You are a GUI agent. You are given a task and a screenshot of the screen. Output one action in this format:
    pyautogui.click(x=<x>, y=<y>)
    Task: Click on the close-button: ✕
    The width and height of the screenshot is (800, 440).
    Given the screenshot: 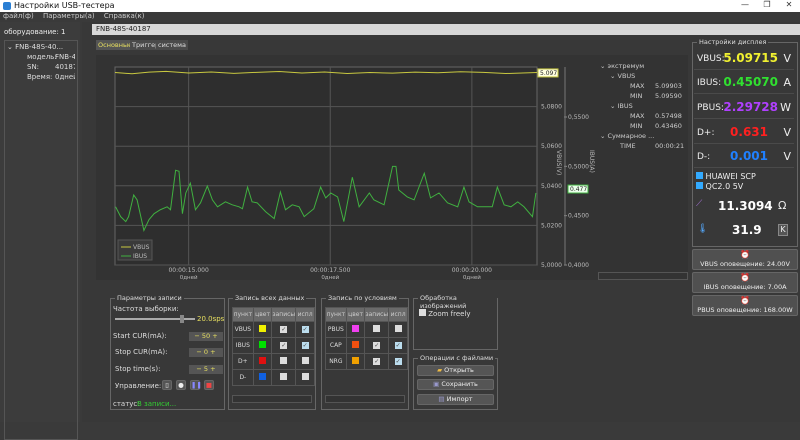 What is the action you would take?
    pyautogui.click(x=789, y=4)
    